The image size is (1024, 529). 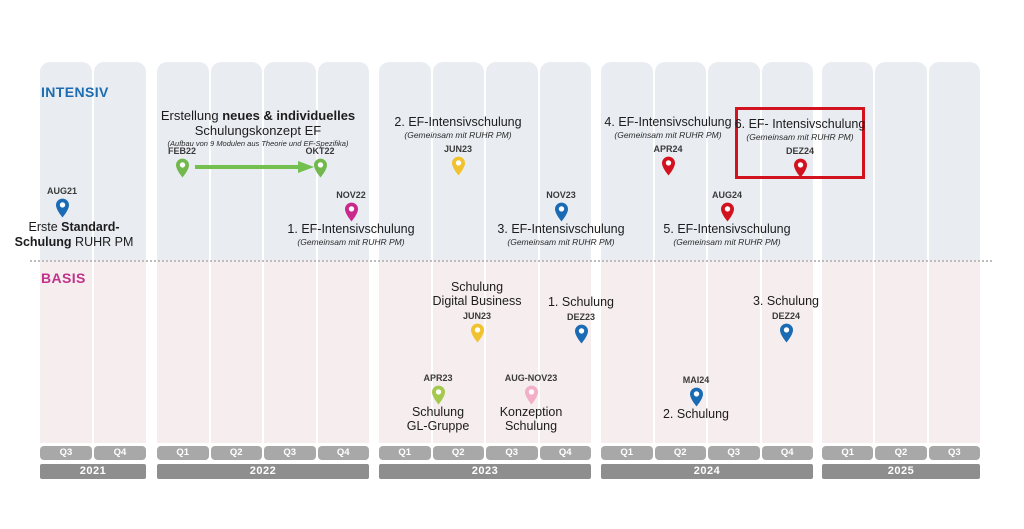 I want to click on milestone-title: Konzeption Schulung, so click(x=531, y=419).